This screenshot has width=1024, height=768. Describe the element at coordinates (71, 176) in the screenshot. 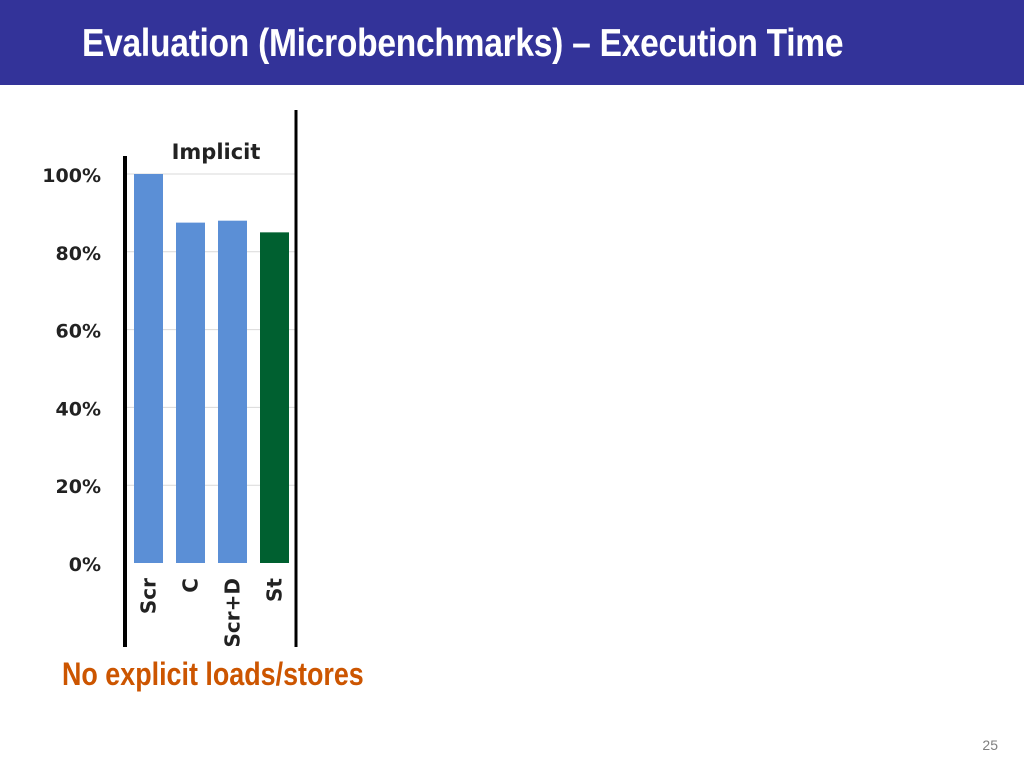

I see `y-tick-label: 100%` at that location.